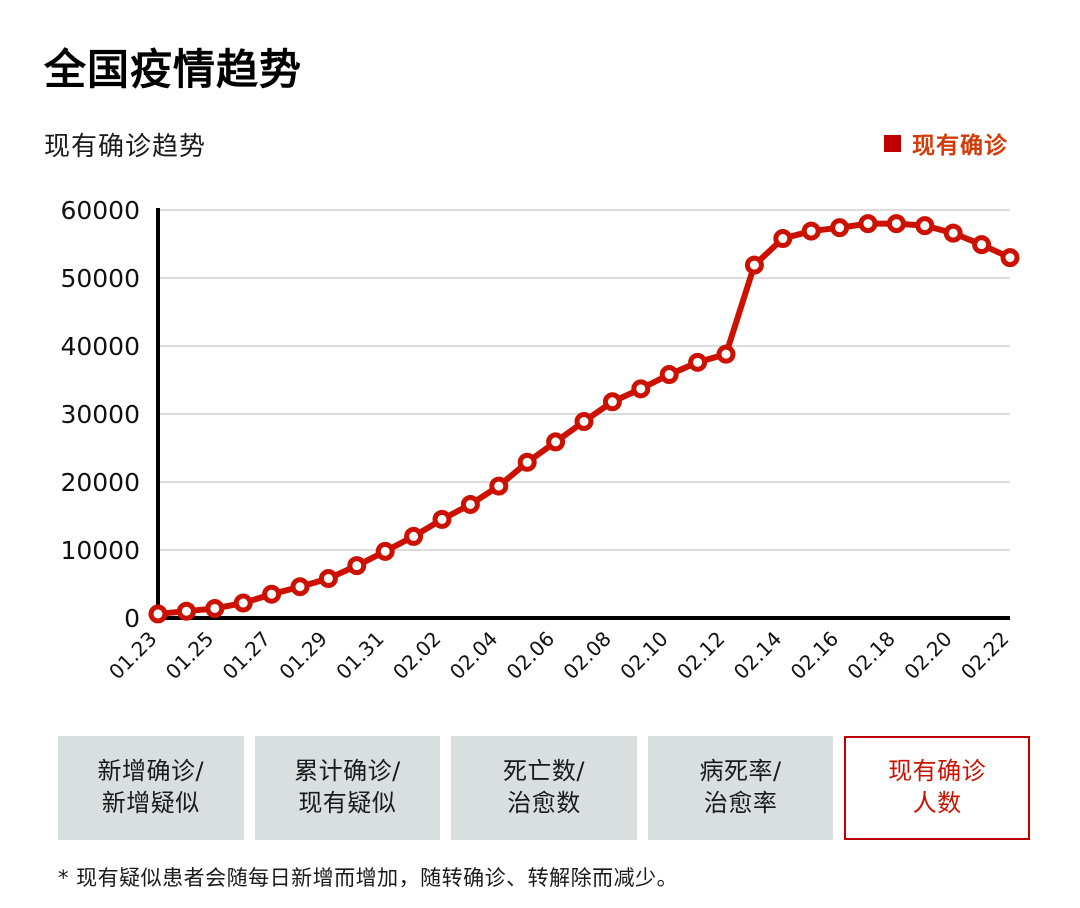 The width and height of the screenshot is (1080, 908). Describe the element at coordinates (100, 210) in the screenshot. I see `y-tick-label: 60000` at that location.